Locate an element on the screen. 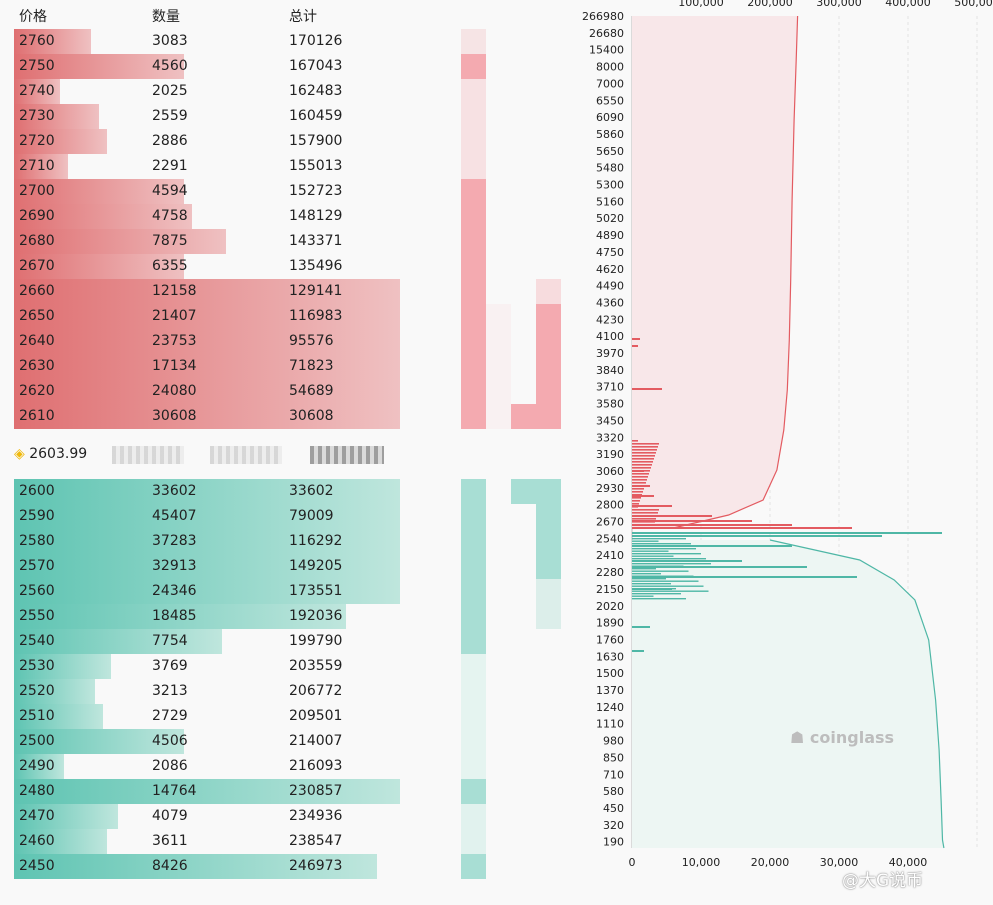 The height and width of the screenshot is (905, 993). bid-row: 2480 14764 230857 is located at coordinates (207, 791).